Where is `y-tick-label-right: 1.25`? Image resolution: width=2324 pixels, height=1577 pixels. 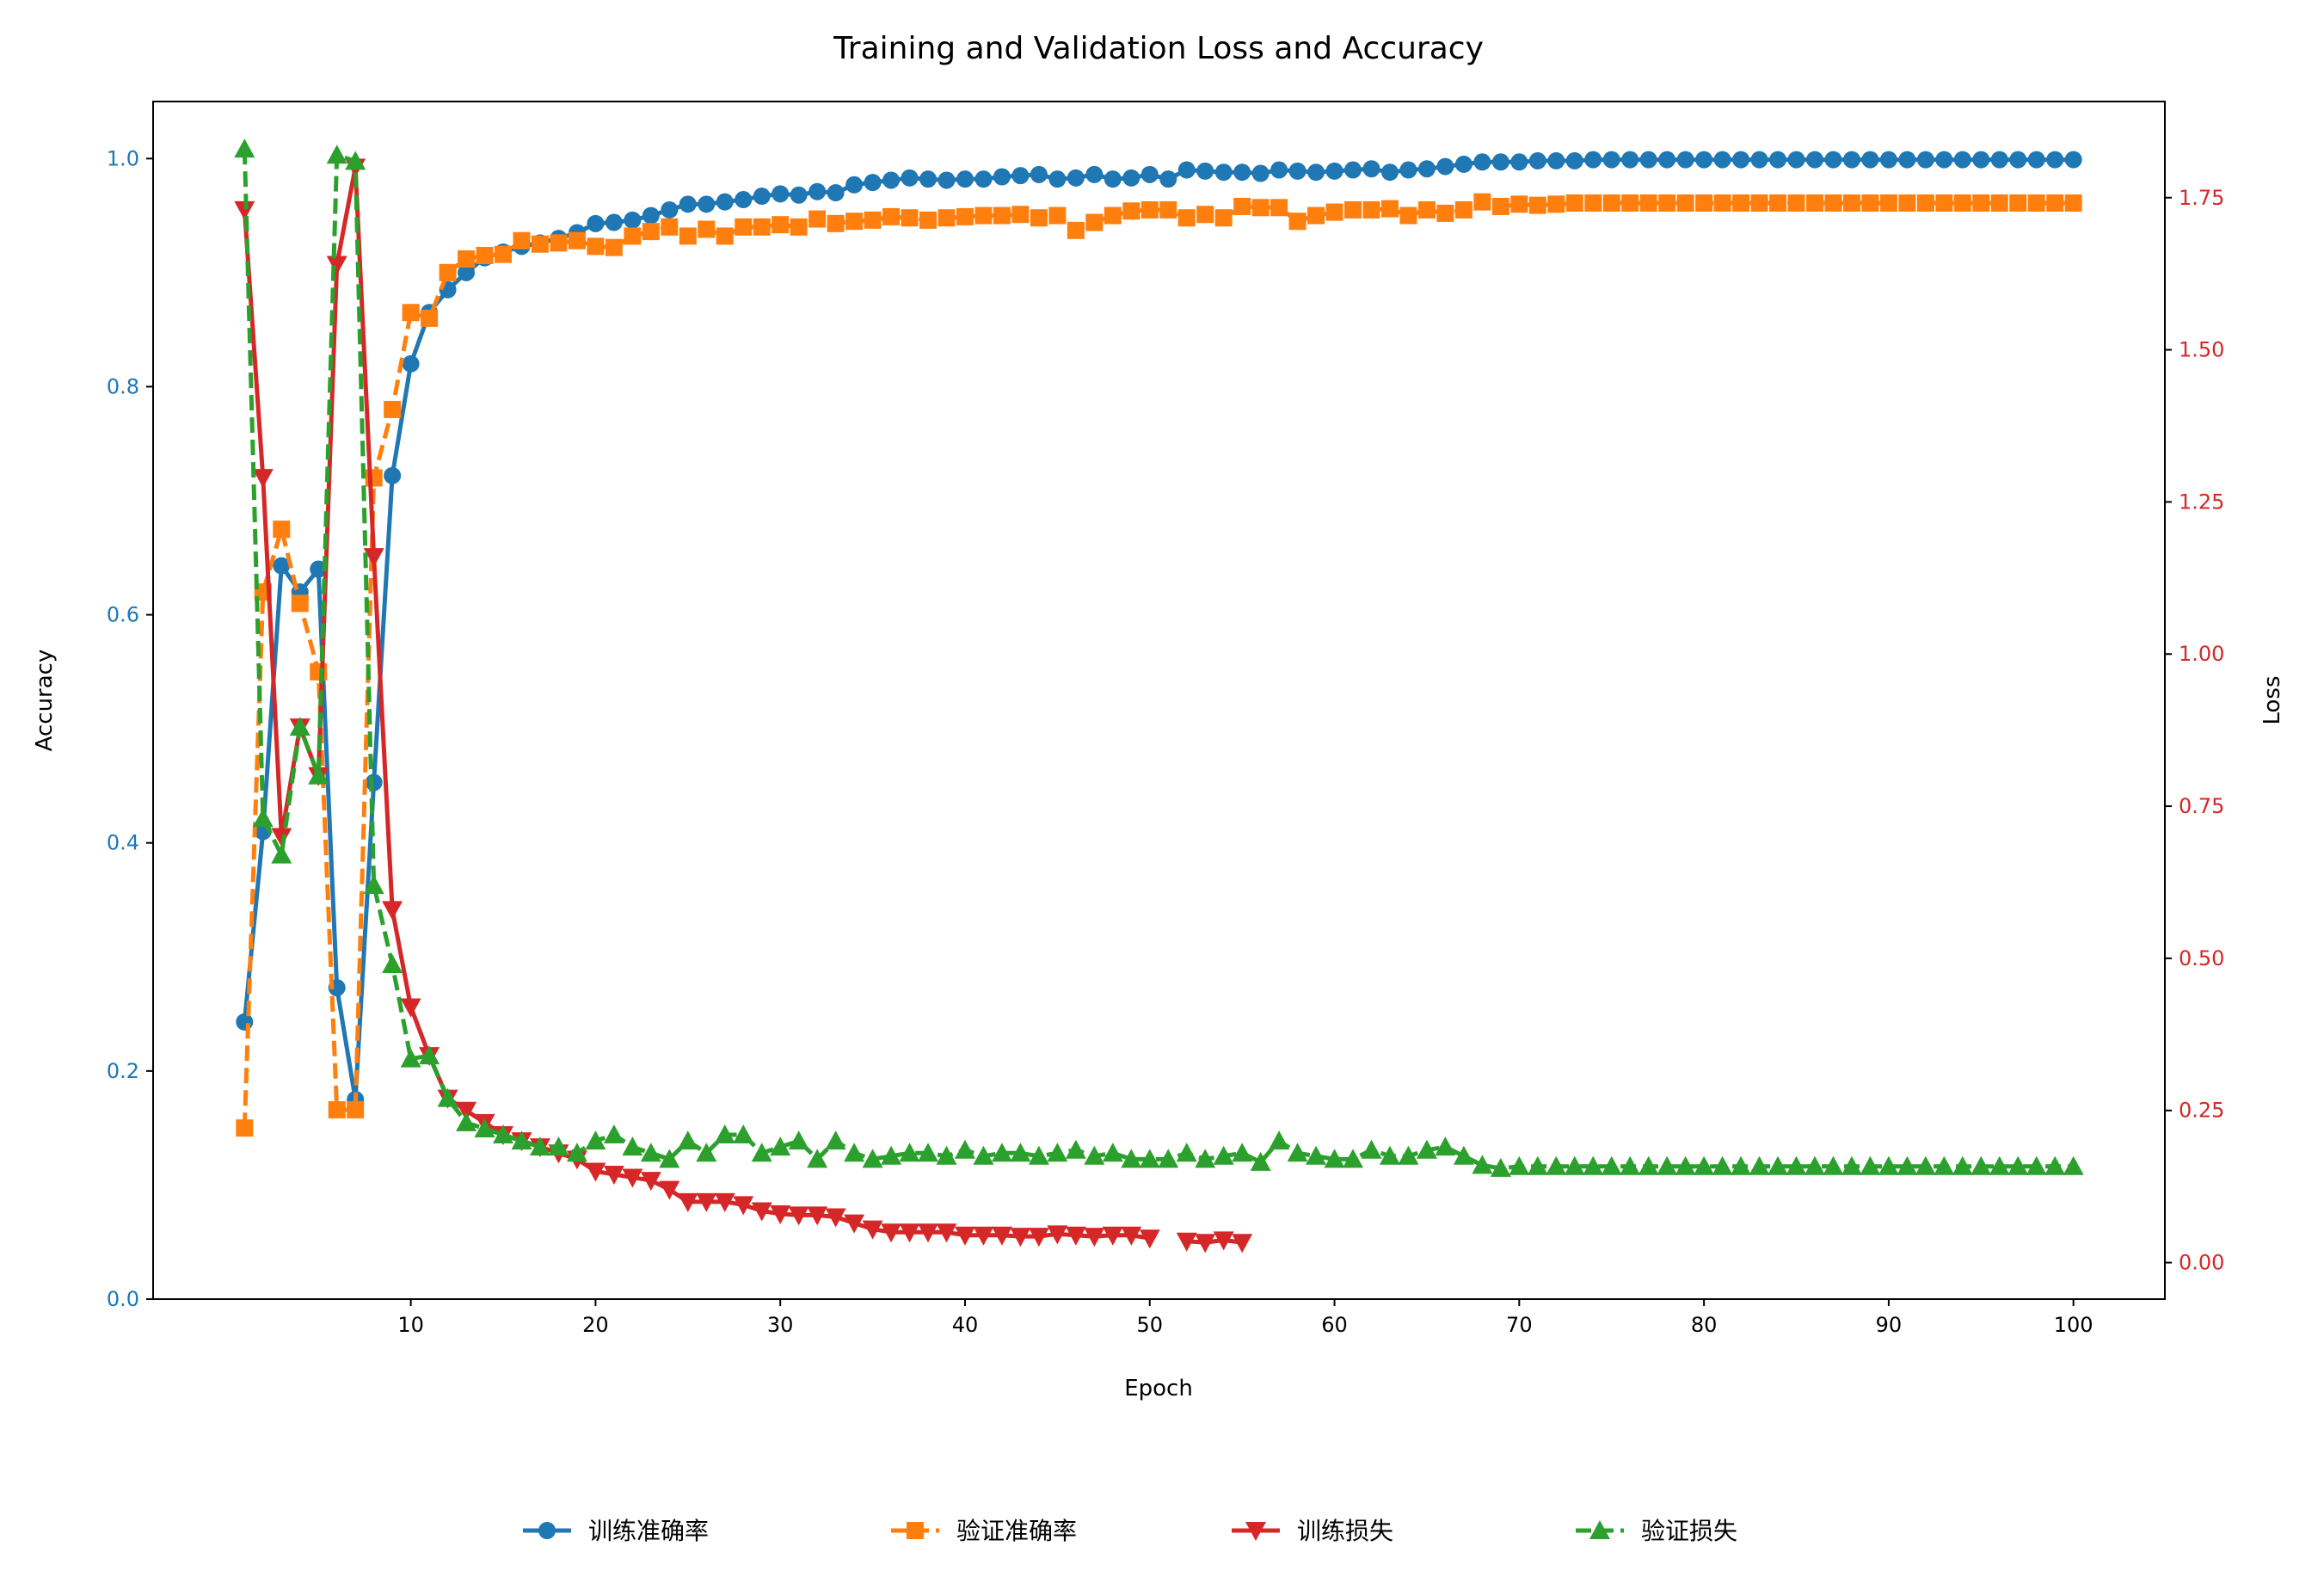
y-tick-label-right: 1.25 is located at coordinates (2201, 502).